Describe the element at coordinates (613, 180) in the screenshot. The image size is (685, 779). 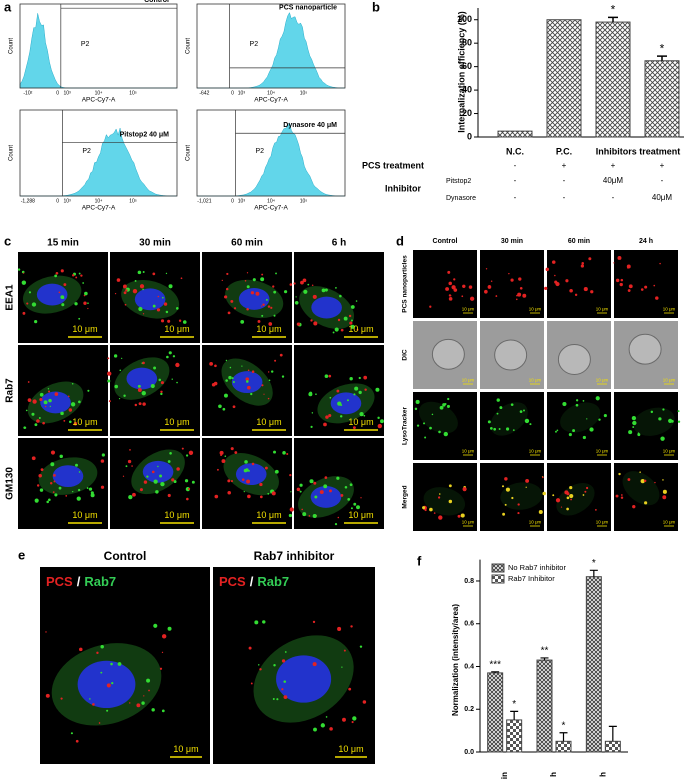
I see `cell: 40μM` at that location.